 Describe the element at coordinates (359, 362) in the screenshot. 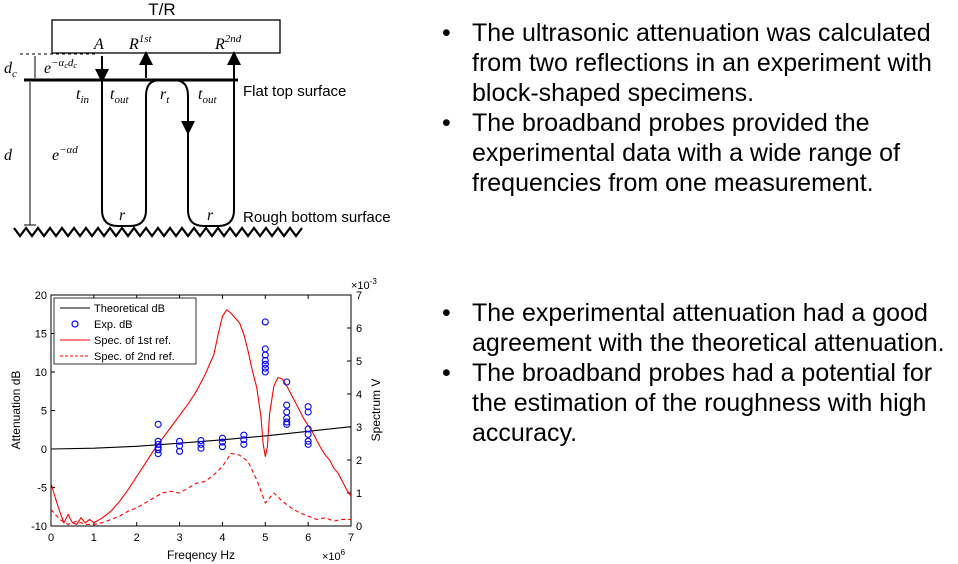

I see `y-right-tick-label: 5` at that location.